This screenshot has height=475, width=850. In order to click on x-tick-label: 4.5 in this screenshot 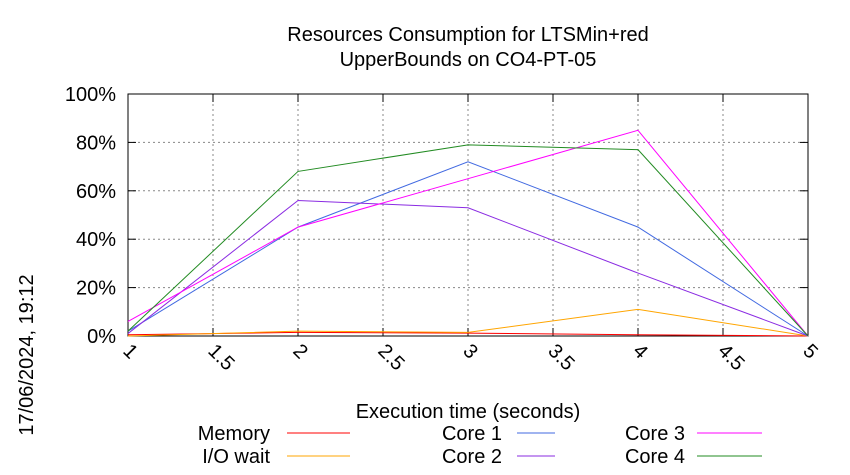, I will do `click(730, 357)`.